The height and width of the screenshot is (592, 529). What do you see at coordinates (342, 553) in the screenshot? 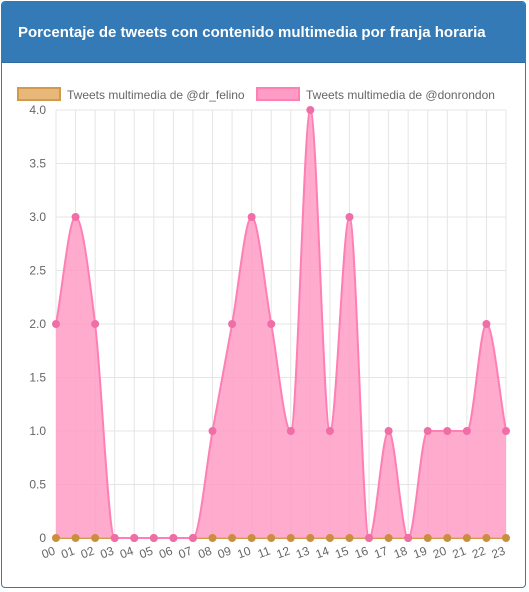
I see `x-tick-label: 15` at bounding box center [342, 553].